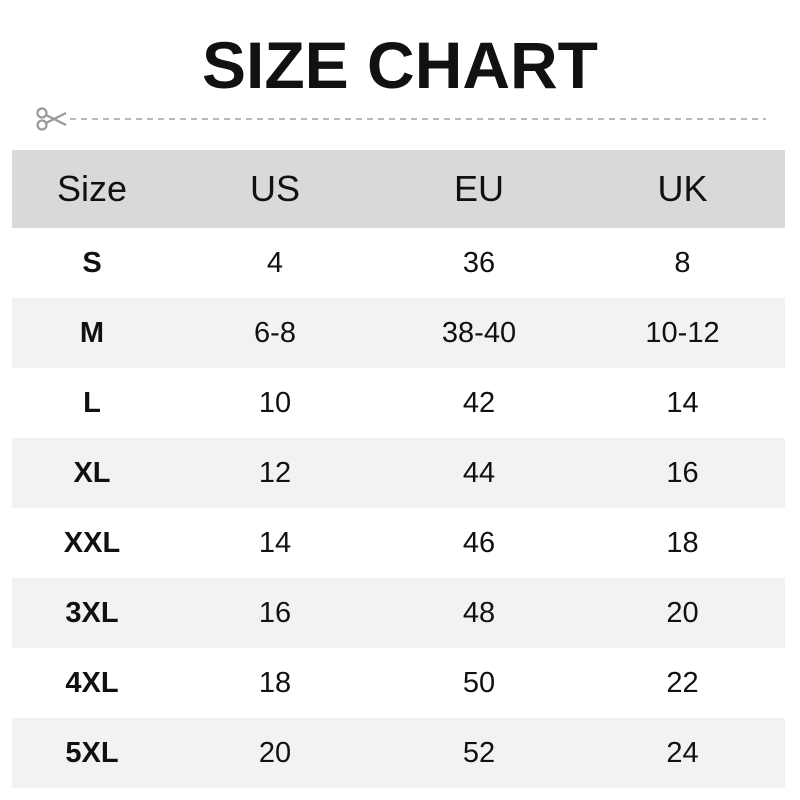 The height and width of the screenshot is (800, 800). I want to click on cell-eu: 52, so click(479, 752).